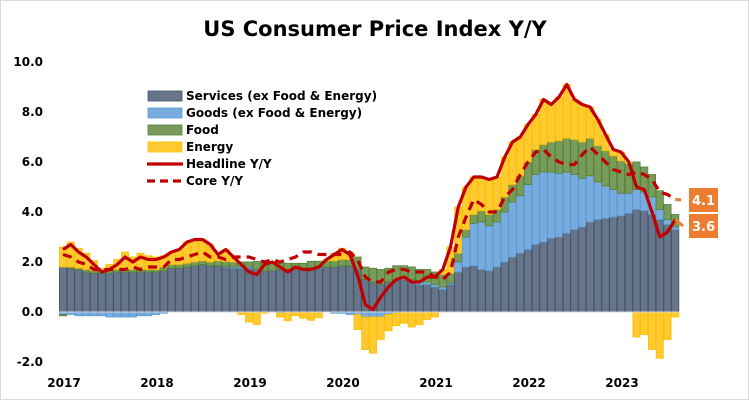 This screenshot has height=401, width=749. I want to click on y-tick-label: 4.0, so click(32, 212).